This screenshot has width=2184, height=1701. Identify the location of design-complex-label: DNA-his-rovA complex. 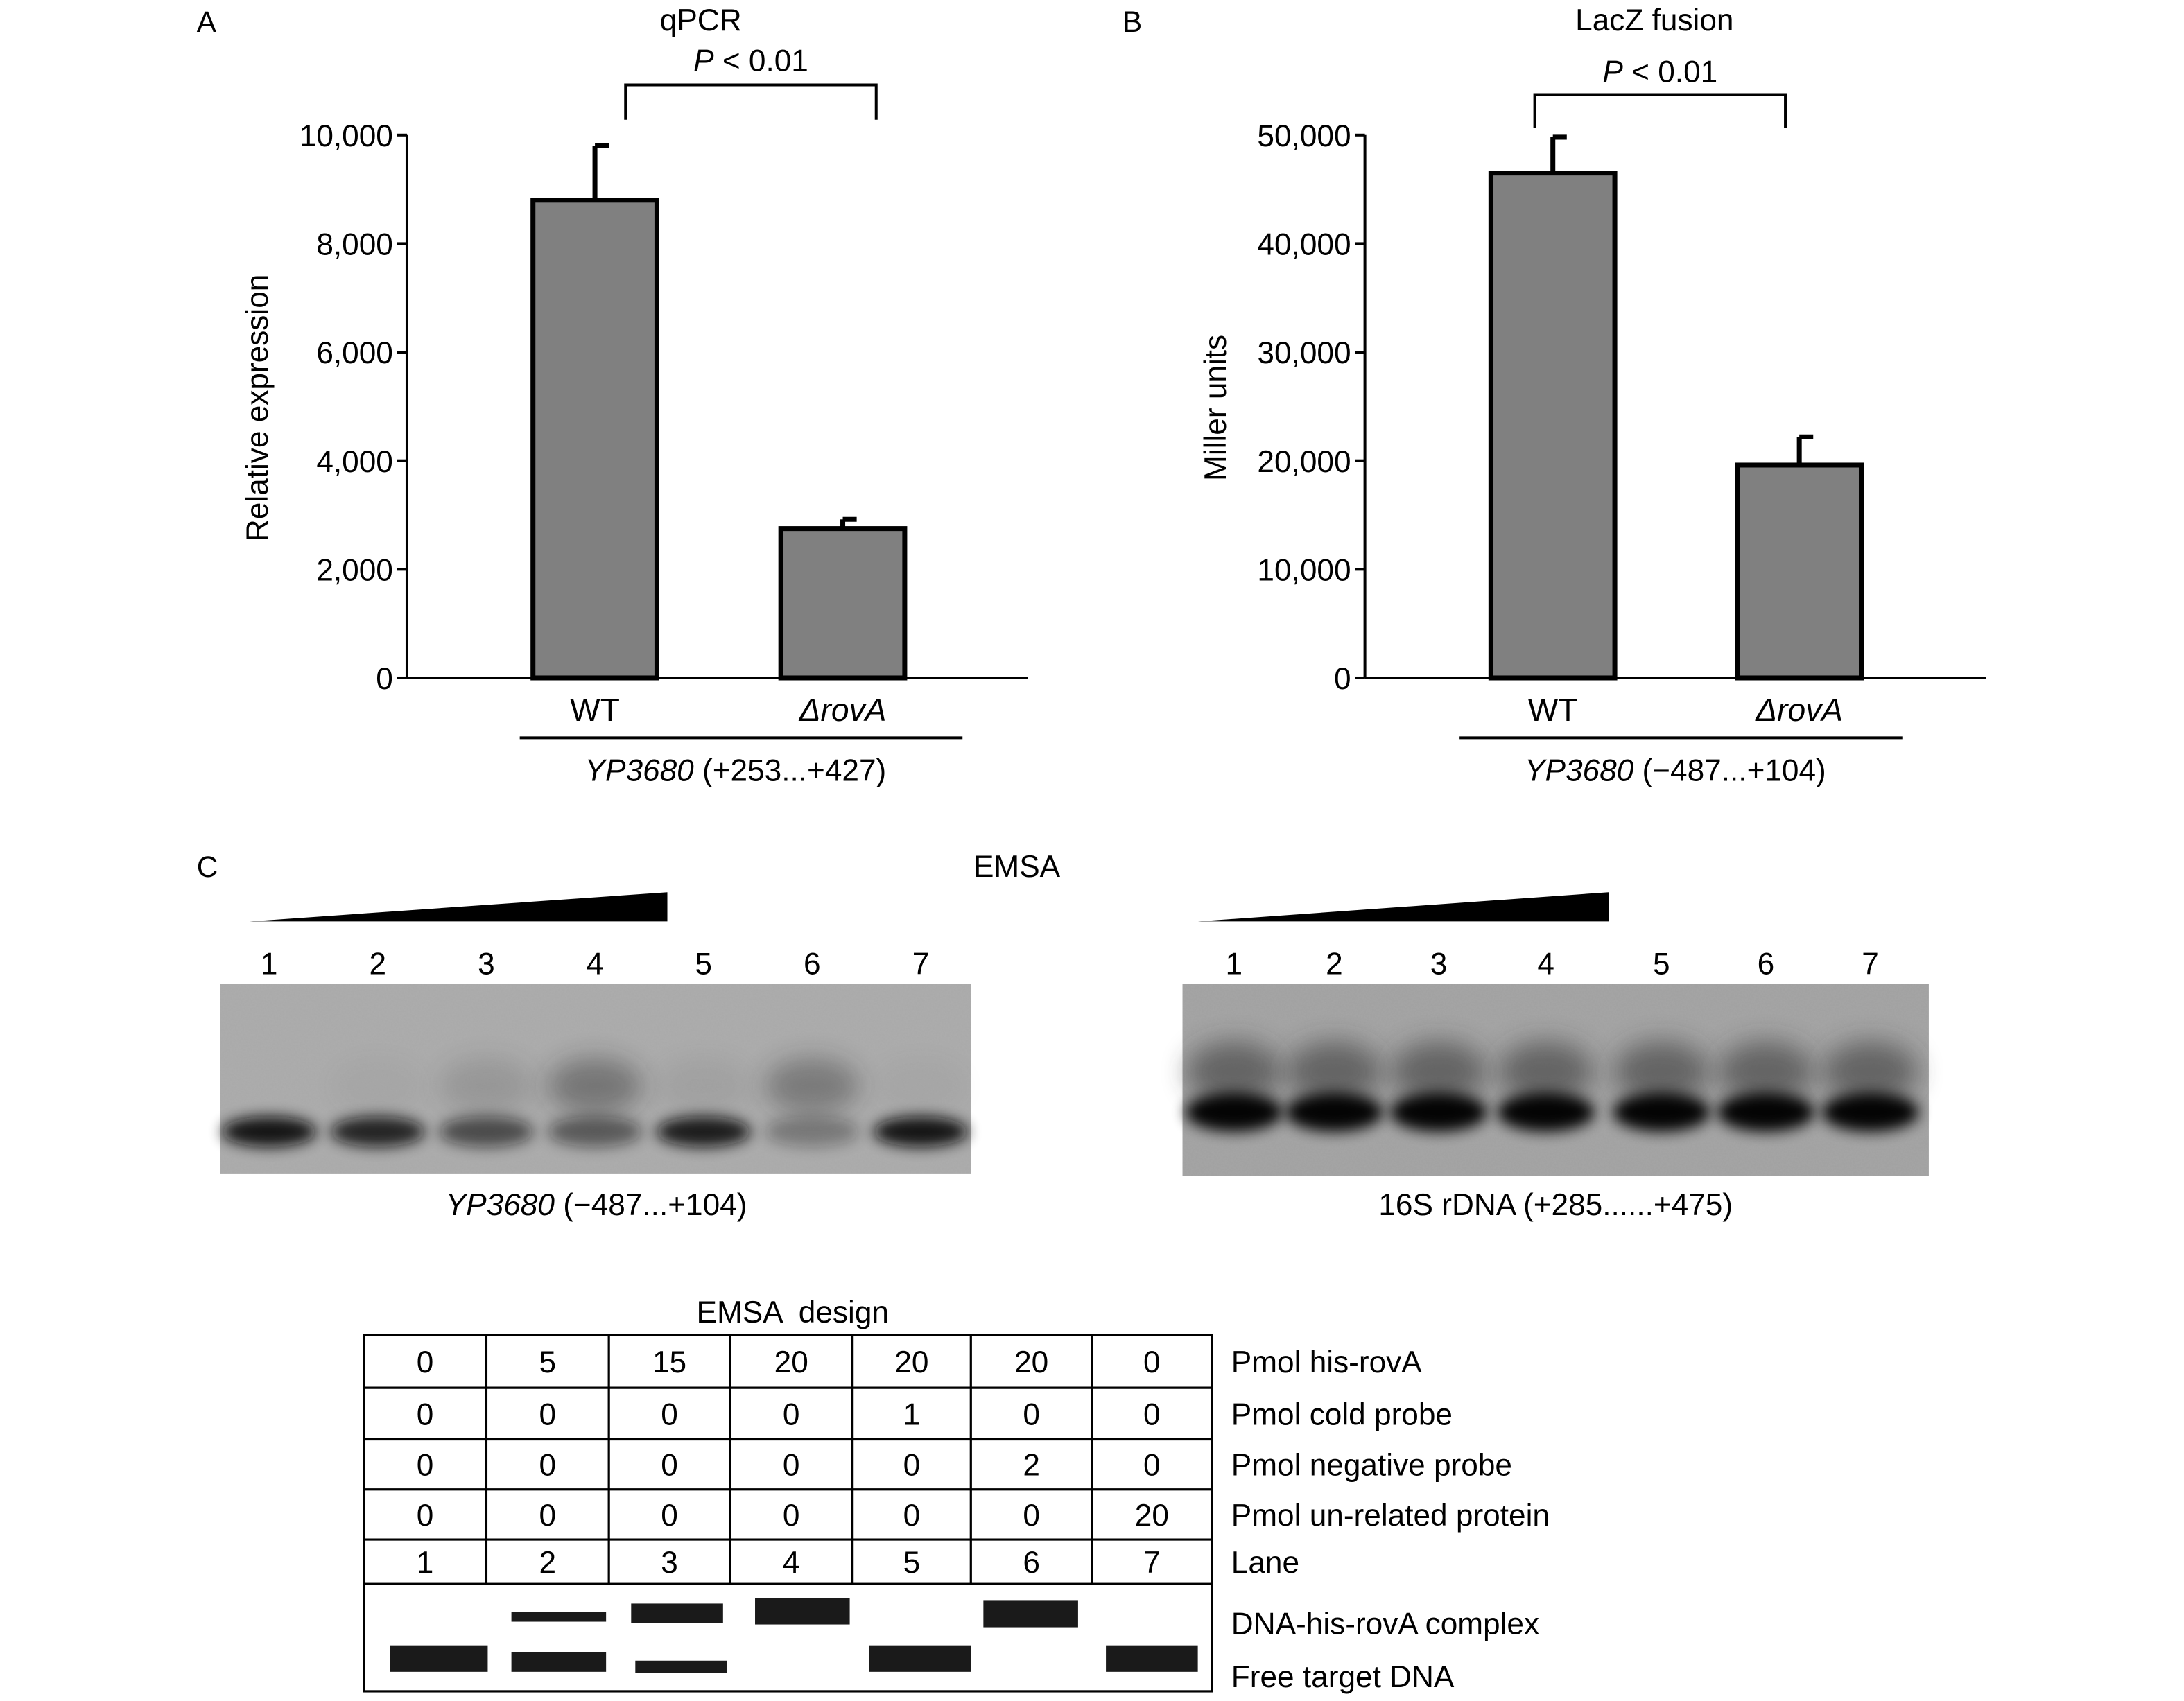
(1385, 1624).